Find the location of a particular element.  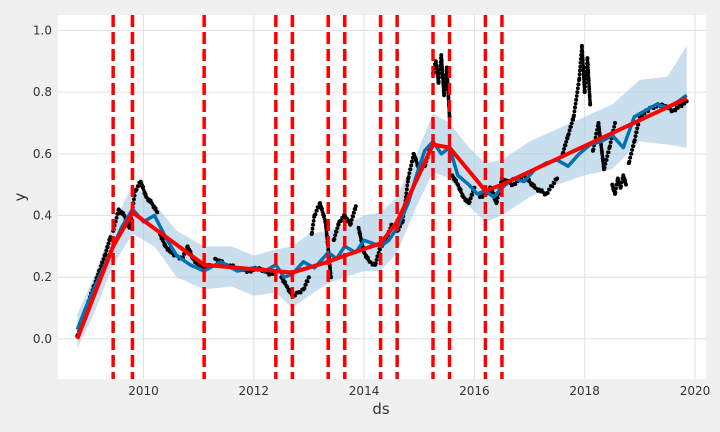

y-tick-label: 0.8 is located at coordinates (42, 92).